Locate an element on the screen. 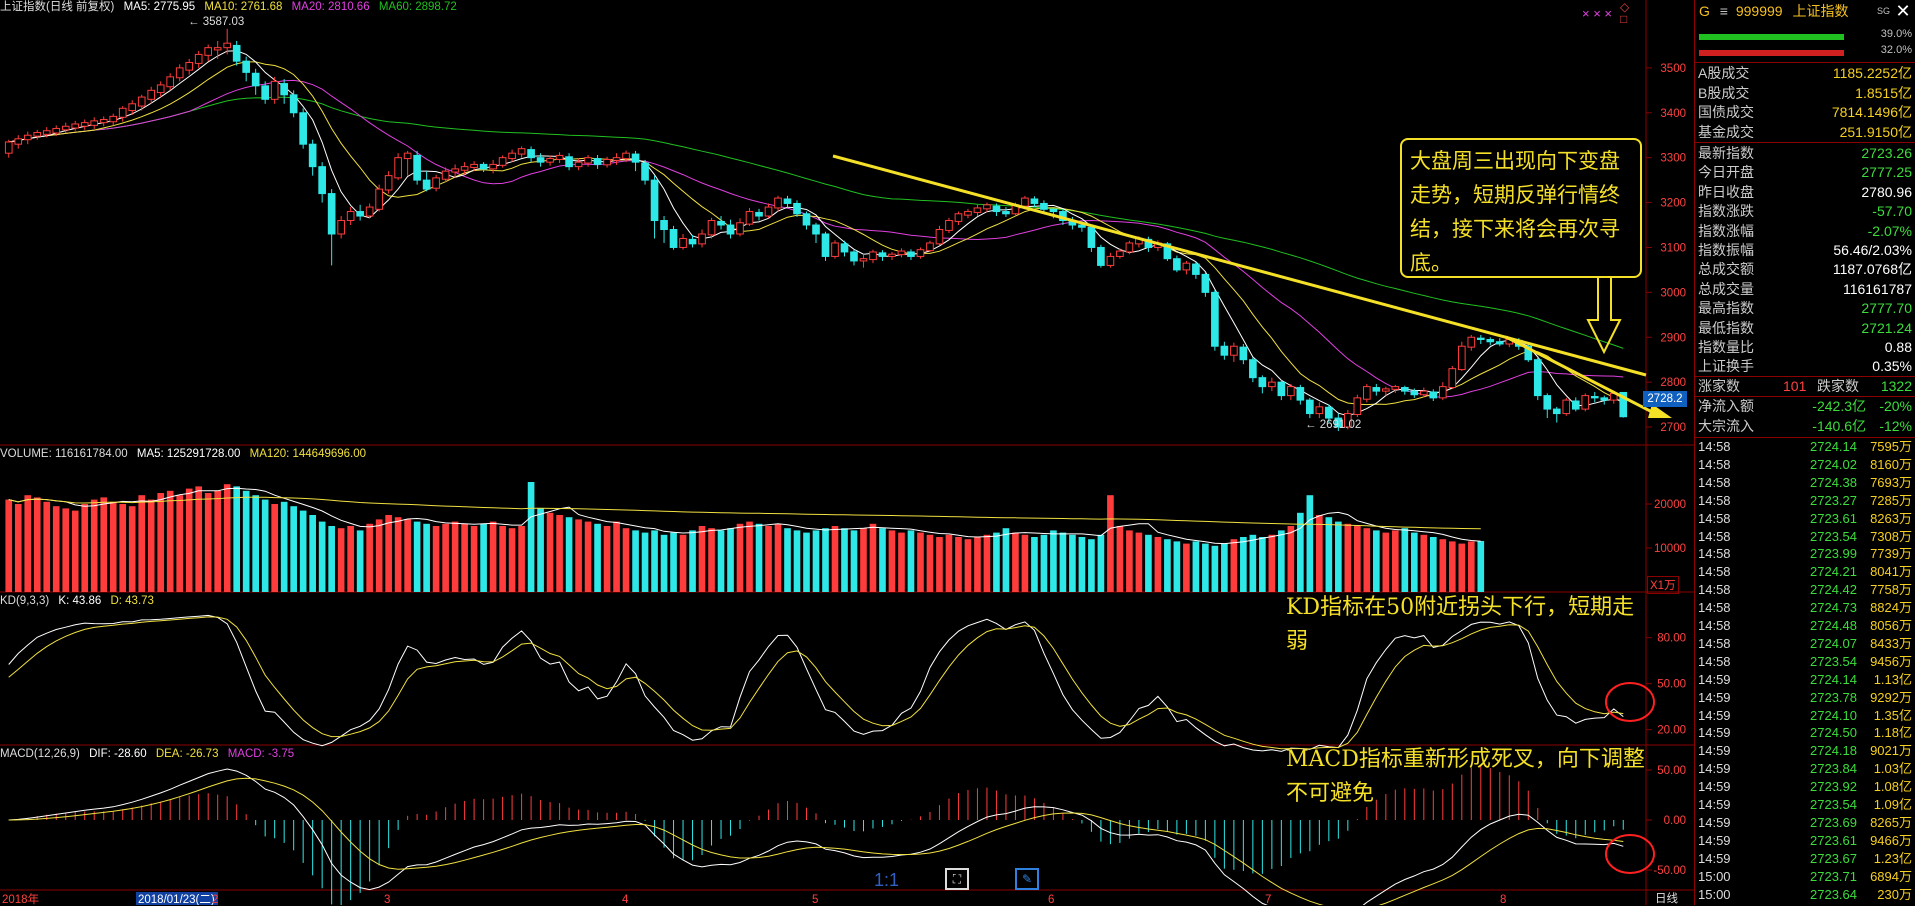  stat-row: 最高指数 2777.70 is located at coordinates (1805, 308).